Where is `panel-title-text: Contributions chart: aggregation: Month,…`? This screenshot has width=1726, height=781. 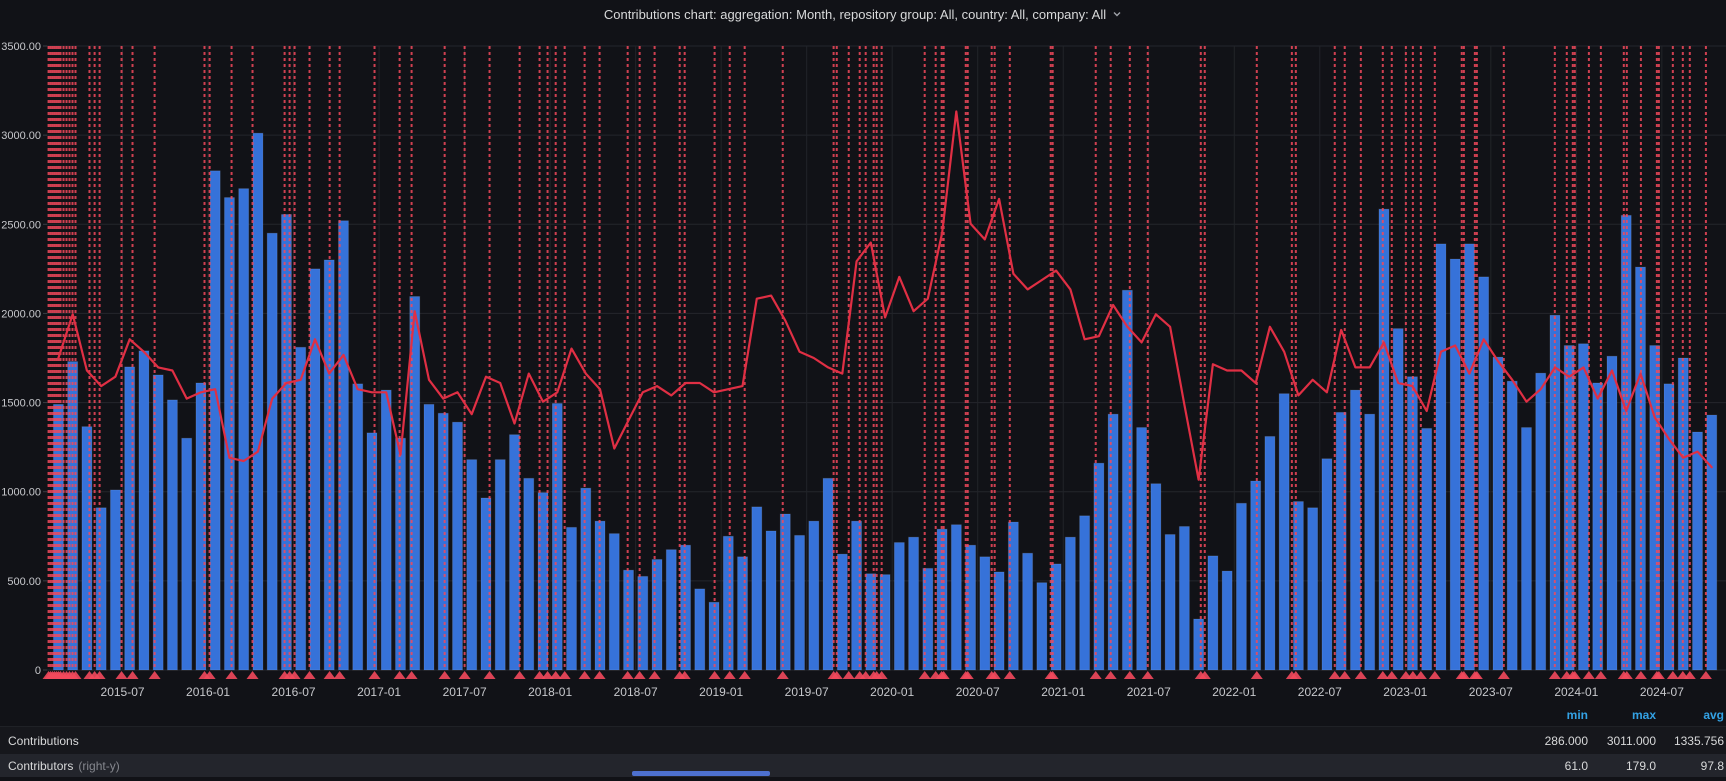
panel-title-text: Contributions chart: aggregation: Month,… is located at coordinates (855, 14).